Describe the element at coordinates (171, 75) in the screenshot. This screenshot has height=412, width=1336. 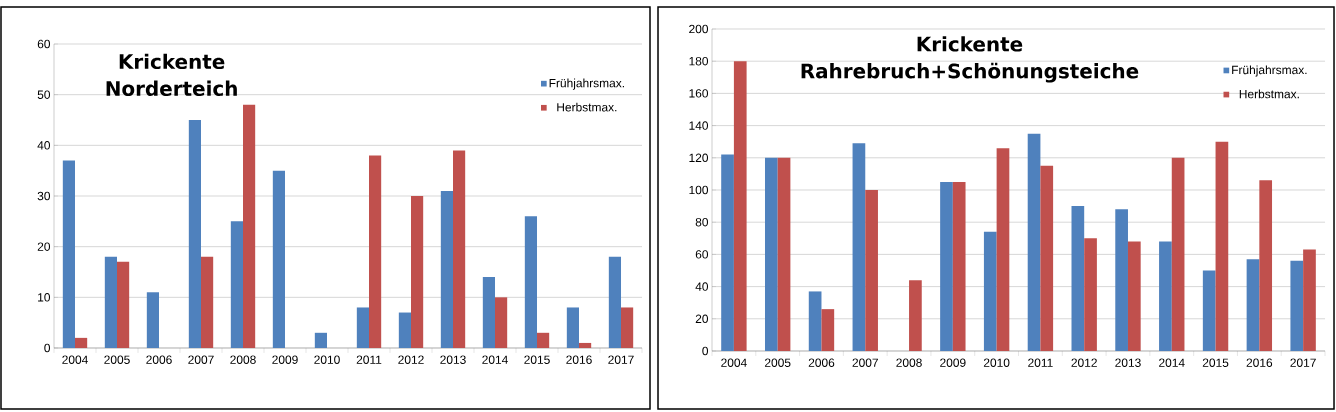
I see `text: Krickente Norderteich` at that location.